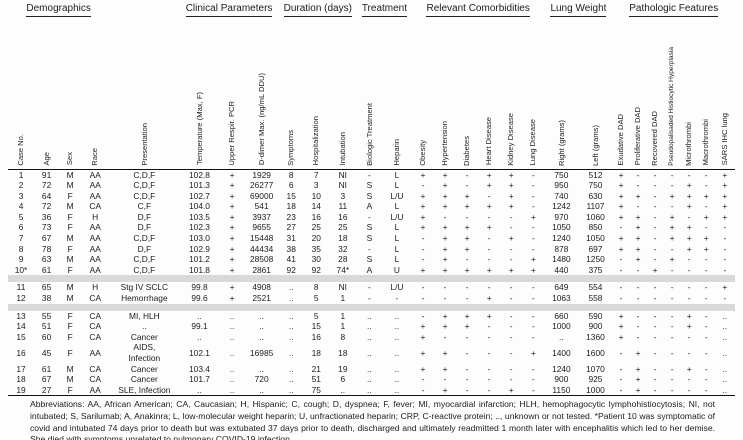 Image resolution: width=743 pixels, height=440 pixels. Describe the element at coordinates (291, 147) in the screenshot. I see `column-header-label: Symptoms` at that location.